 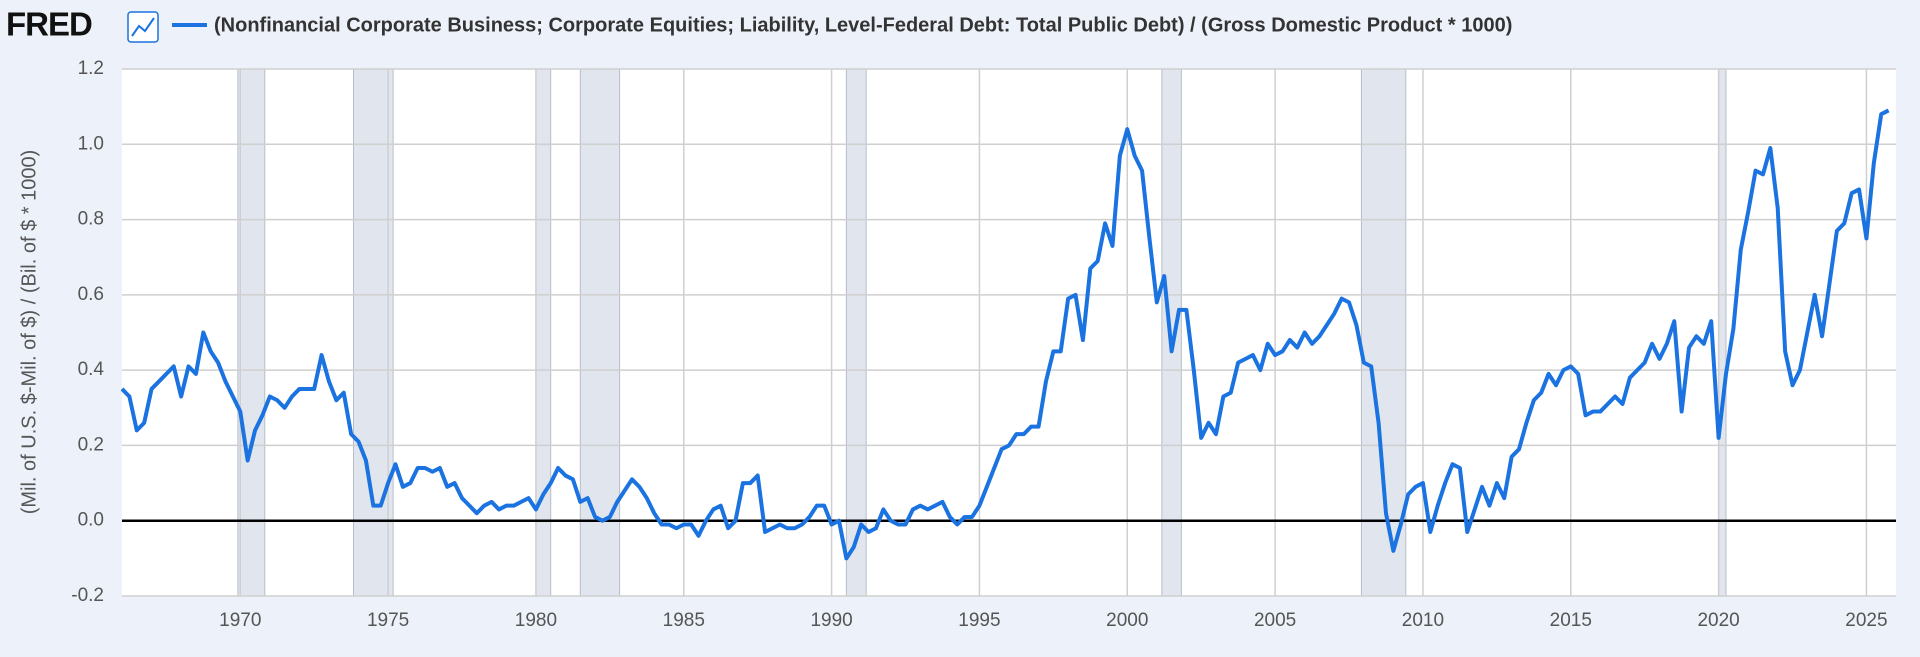 What do you see at coordinates (240, 620) in the screenshot?
I see `x-tick-label: 1970` at bounding box center [240, 620].